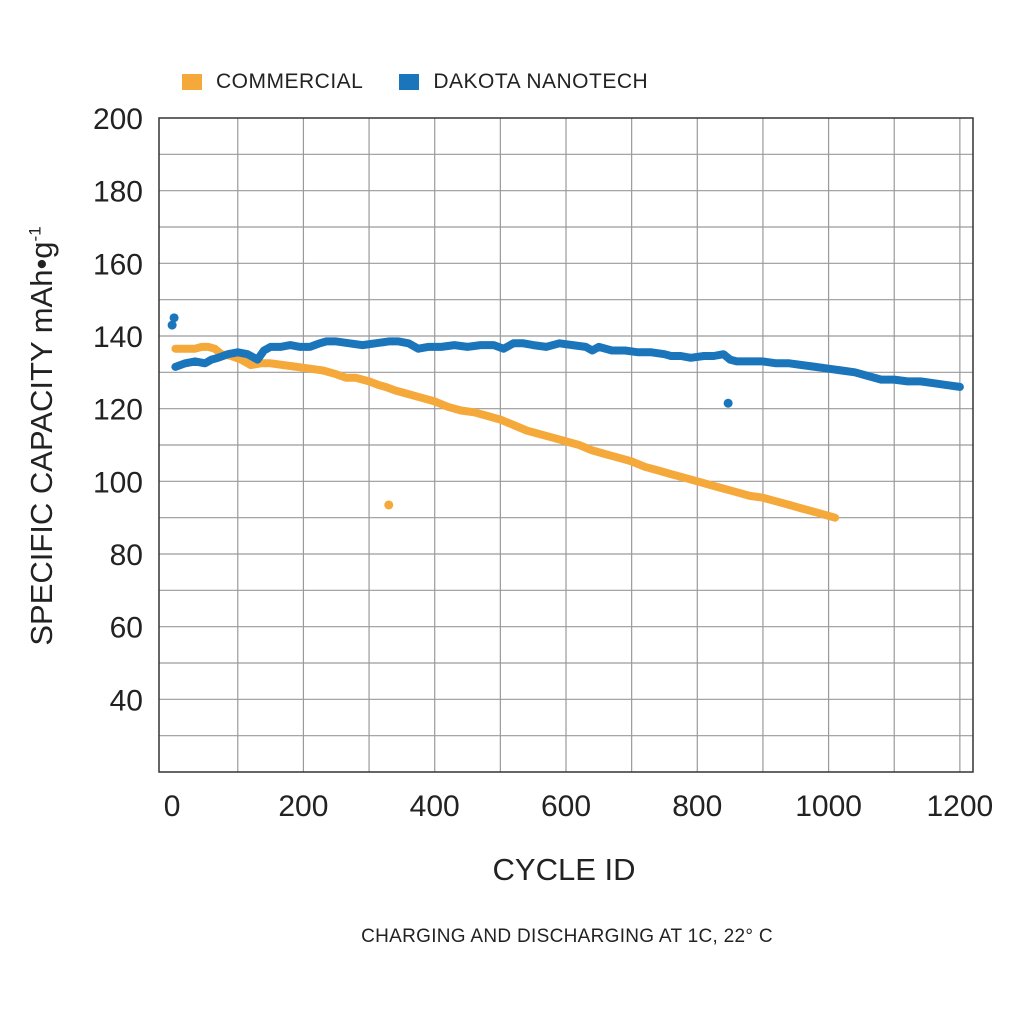  I want to click on y-tick-label: 40, so click(126, 700).